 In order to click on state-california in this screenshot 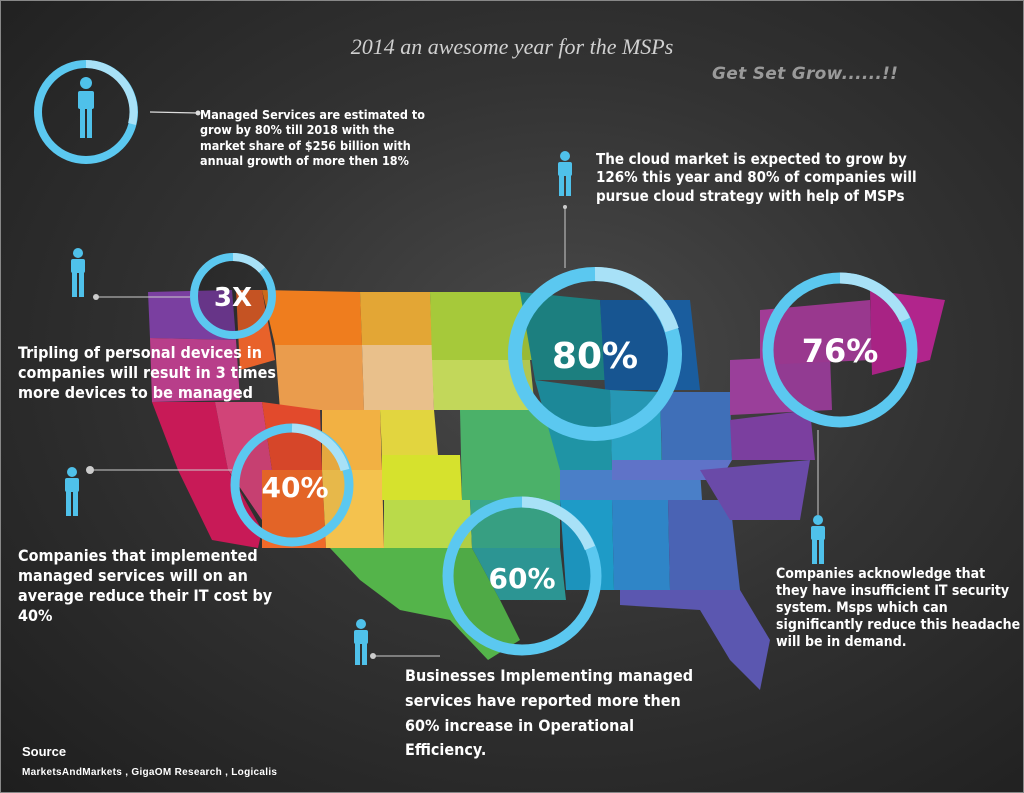, I will do `click(207, 475)`.